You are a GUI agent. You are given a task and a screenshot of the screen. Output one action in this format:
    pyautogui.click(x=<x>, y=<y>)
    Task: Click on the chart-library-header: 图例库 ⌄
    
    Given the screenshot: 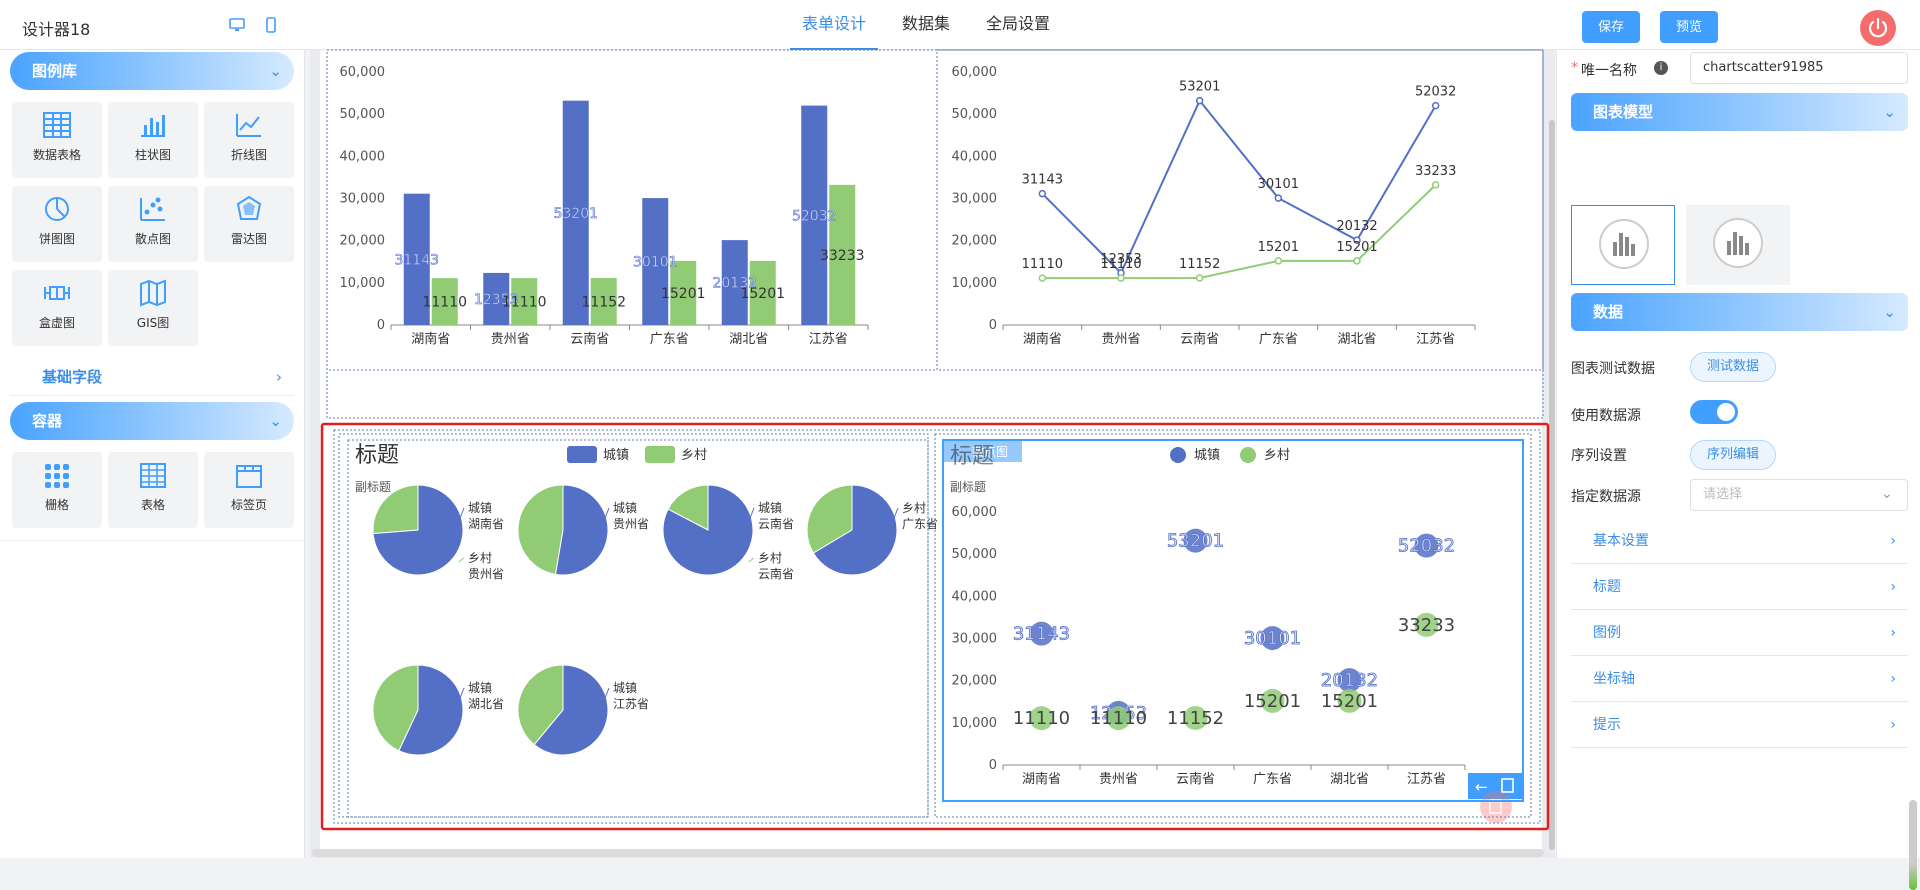 What is the action you would take?
    pyautogui.click(x=152, y=71)
    